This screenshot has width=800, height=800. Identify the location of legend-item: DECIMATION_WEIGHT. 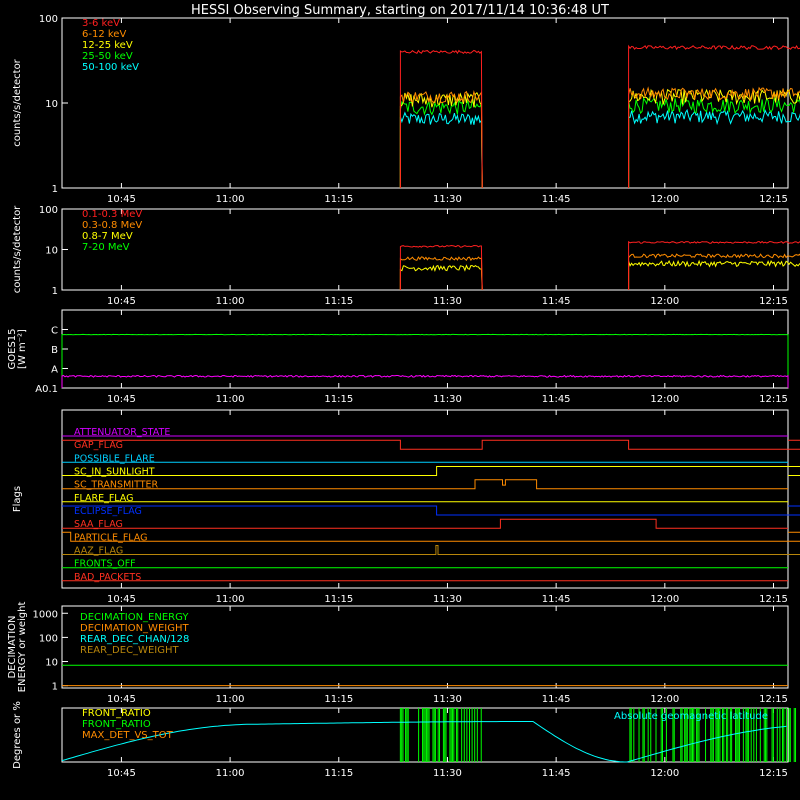
(134, 628).